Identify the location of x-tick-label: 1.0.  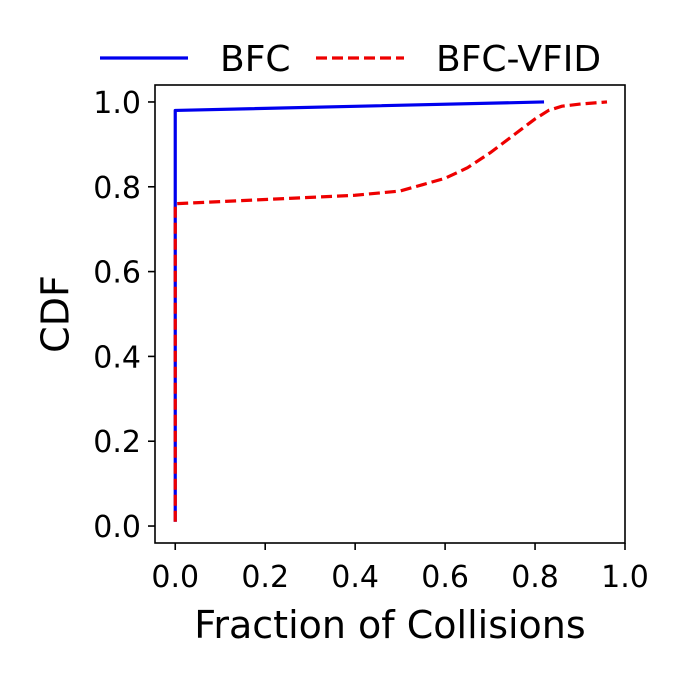
(625, 577).